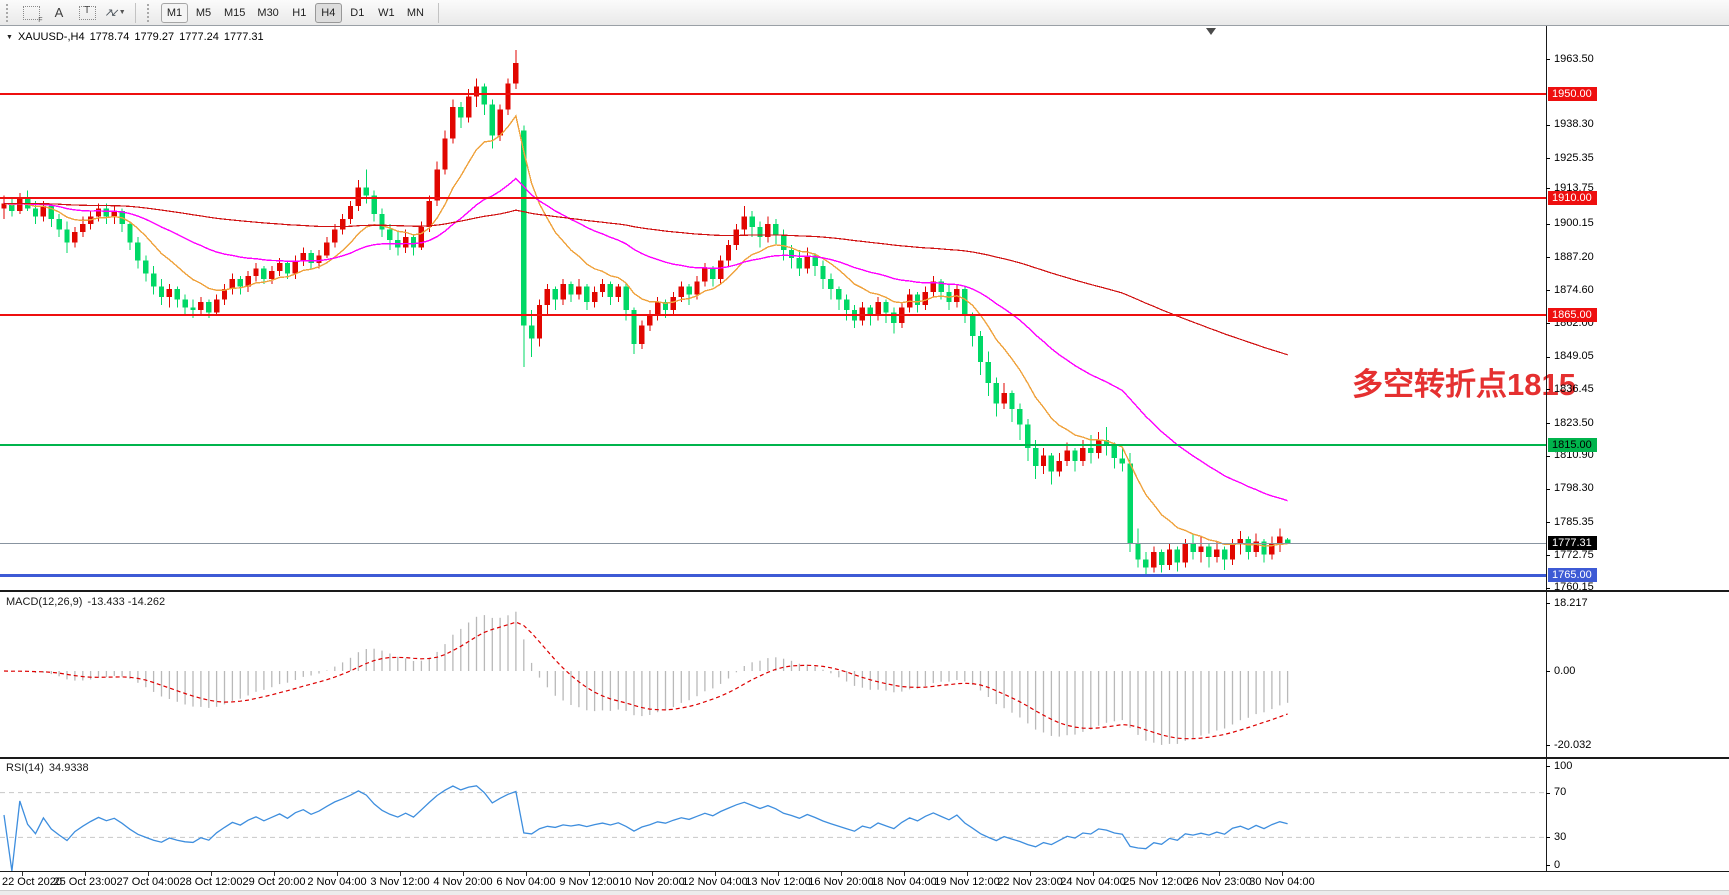 This screenshot has width=1729, height=895. What do you see at coordinates (211, 882) in the screenshot?
I see `time-axis-label: 28 Oct 12:00` at bounding box center [211, 882].